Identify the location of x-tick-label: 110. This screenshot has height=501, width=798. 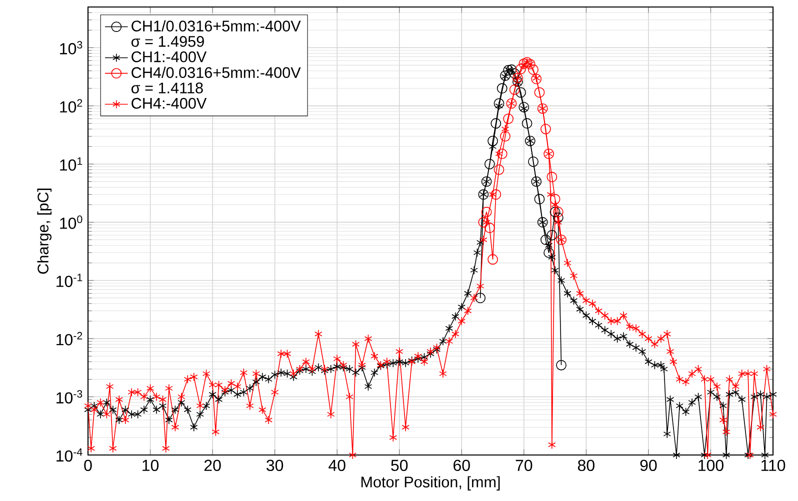
(773, 466).